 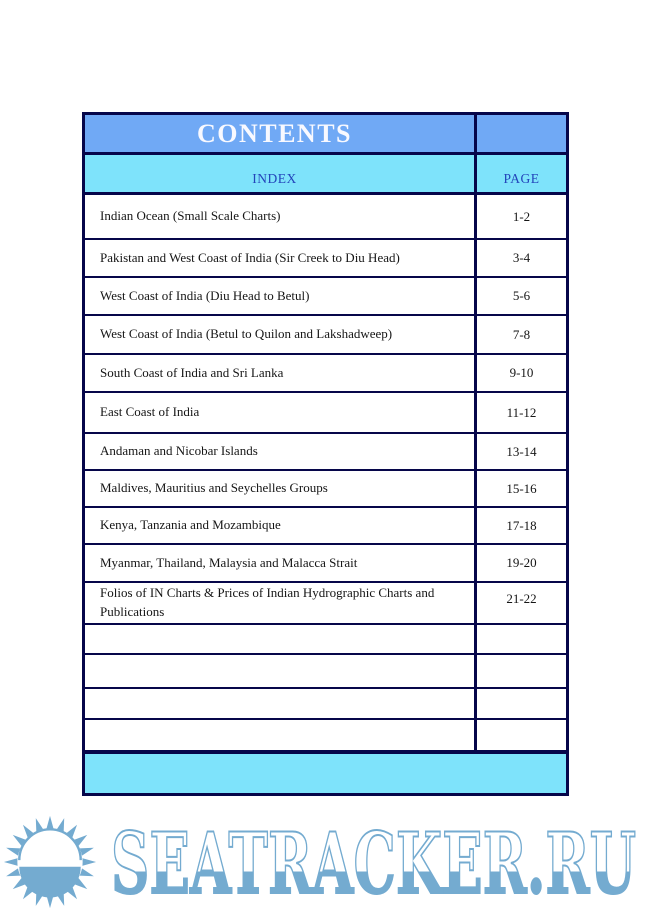 What do you see at coordinates (521, 525) in the screenshot?
I see `row-page-number: 17-18` at bounding box center [521, 525].